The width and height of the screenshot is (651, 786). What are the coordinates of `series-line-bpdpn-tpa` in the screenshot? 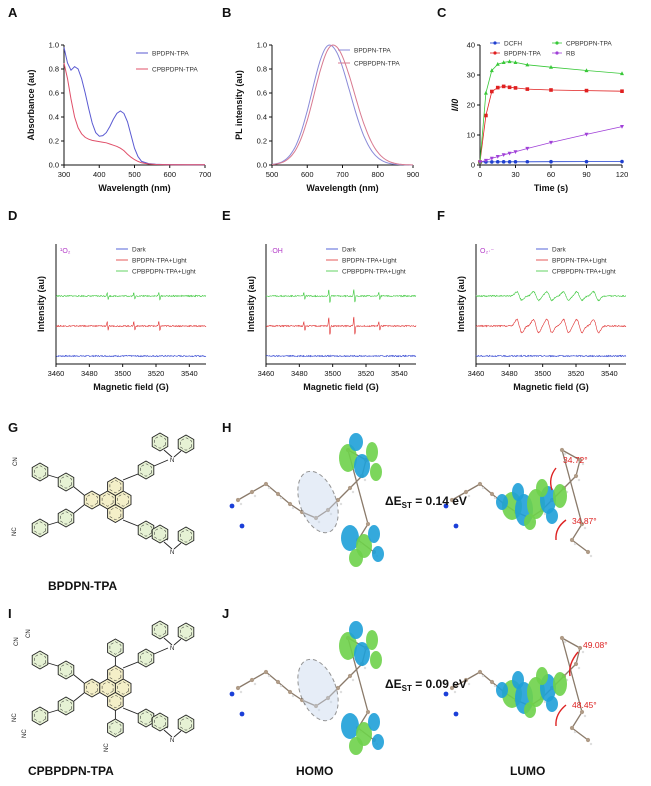 It's located at (342, 105).